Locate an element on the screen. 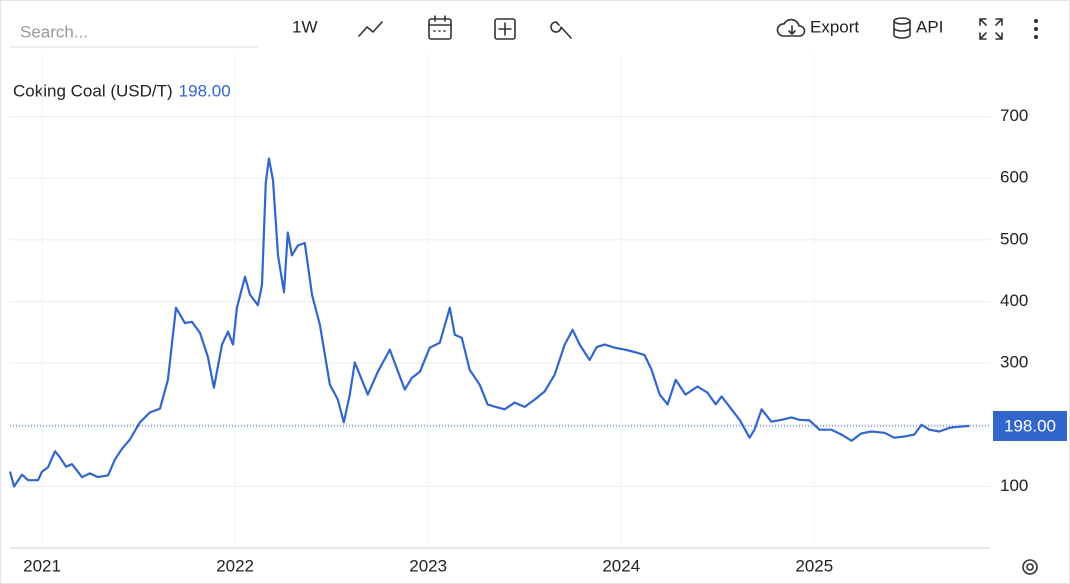 The image size is (1070, 584). line-type-button is located at coordinates (370, 29).